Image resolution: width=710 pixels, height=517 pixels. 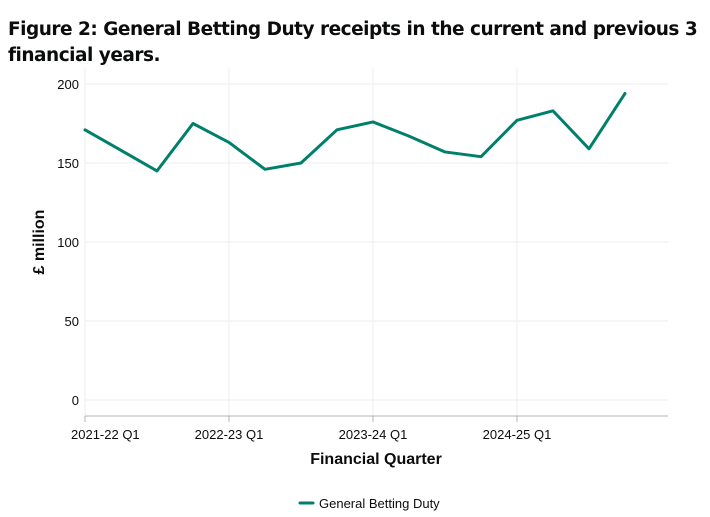 I want to click on legend: General Betting Duty, so click(x=369, y=503).